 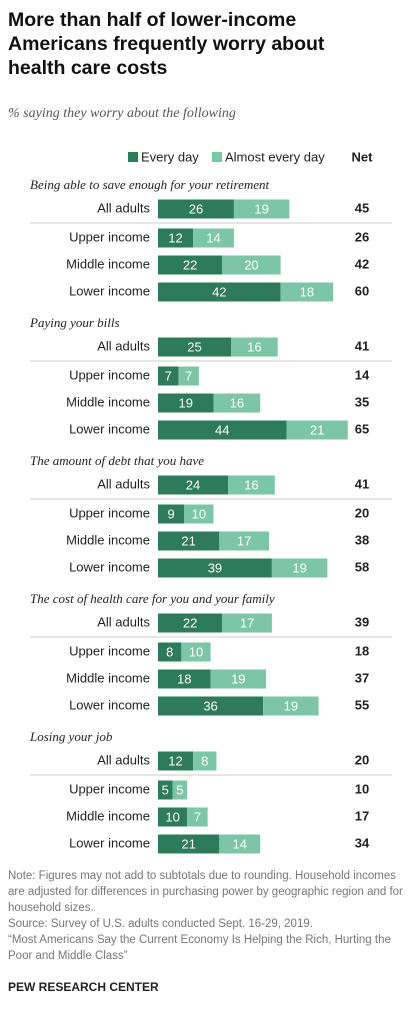 I want to click on legend-label: Almost every day, so click(x=275, y=156).